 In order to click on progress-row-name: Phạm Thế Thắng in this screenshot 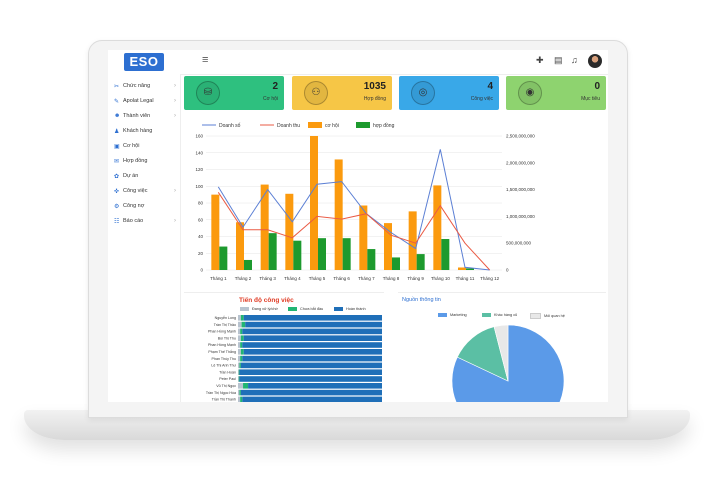, I will do `click(222, 351)`.